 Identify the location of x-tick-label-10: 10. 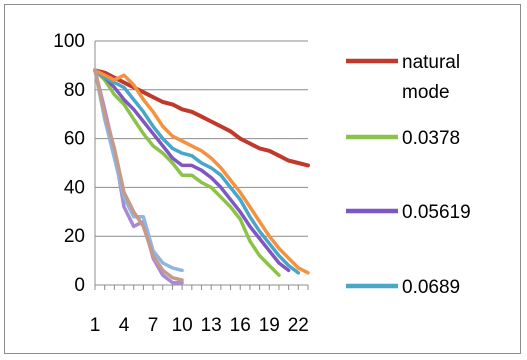
(182, 325).